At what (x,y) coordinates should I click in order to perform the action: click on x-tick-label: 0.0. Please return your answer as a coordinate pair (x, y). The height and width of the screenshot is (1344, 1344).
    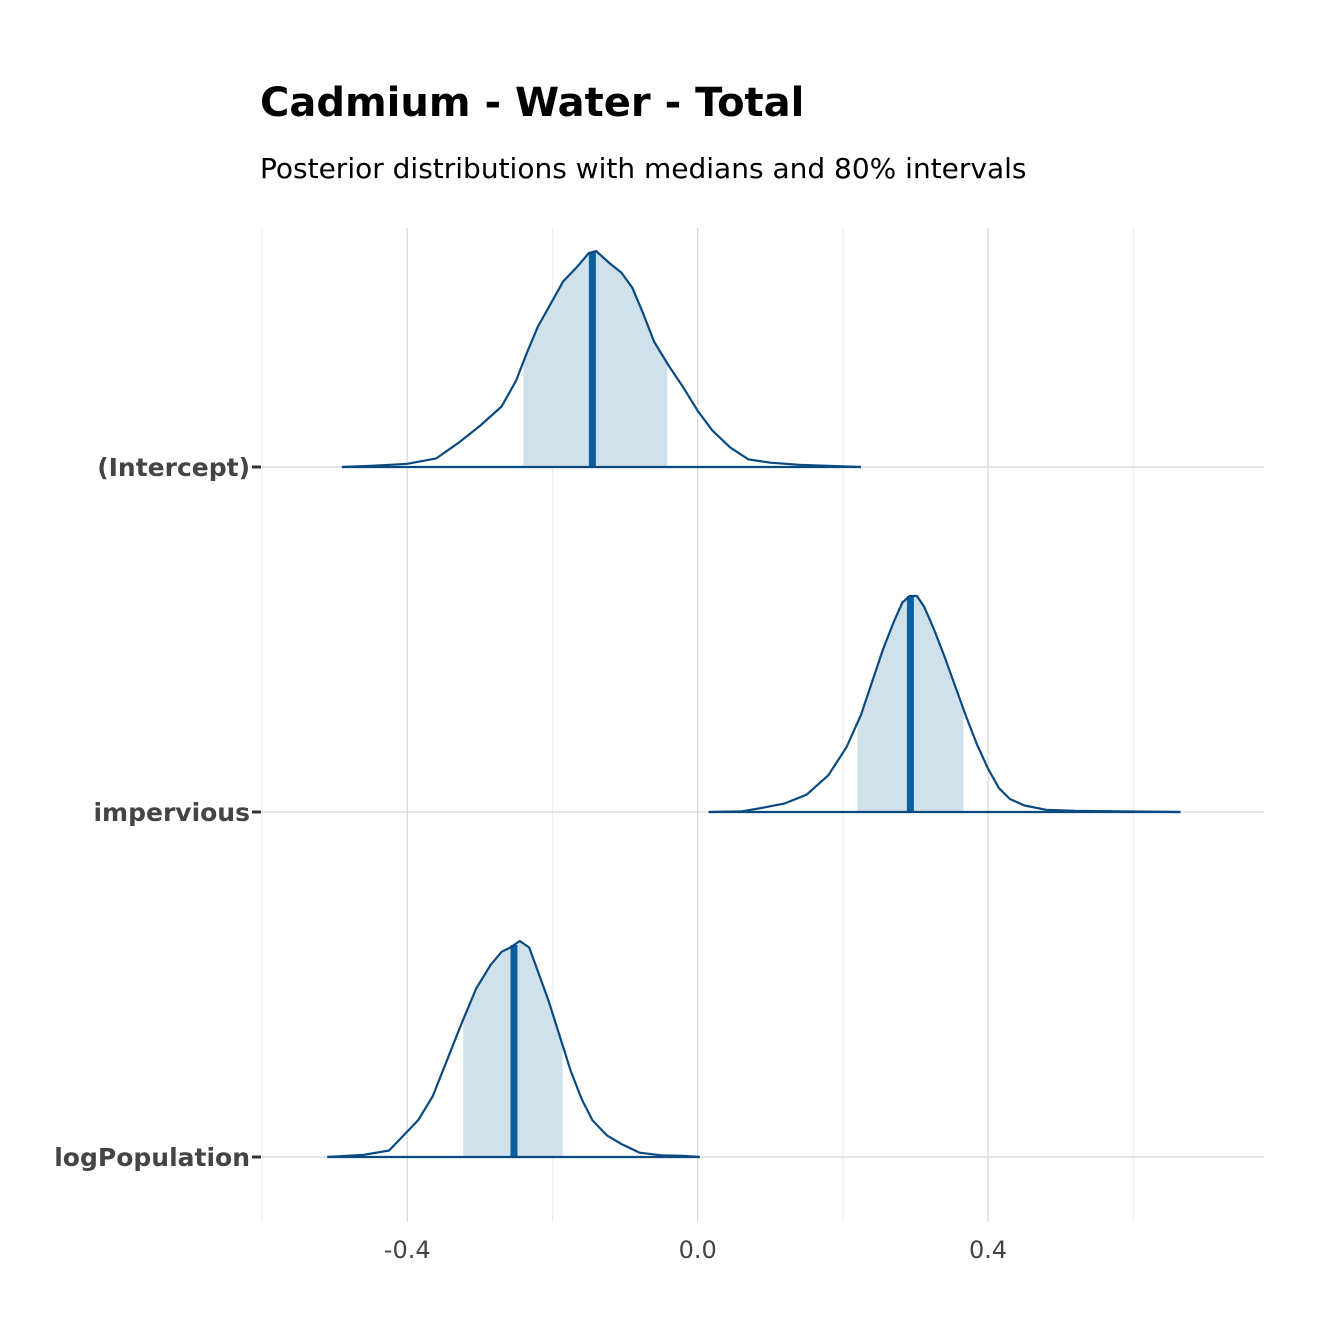
    Looking at the image, I should click on (698, 1250).